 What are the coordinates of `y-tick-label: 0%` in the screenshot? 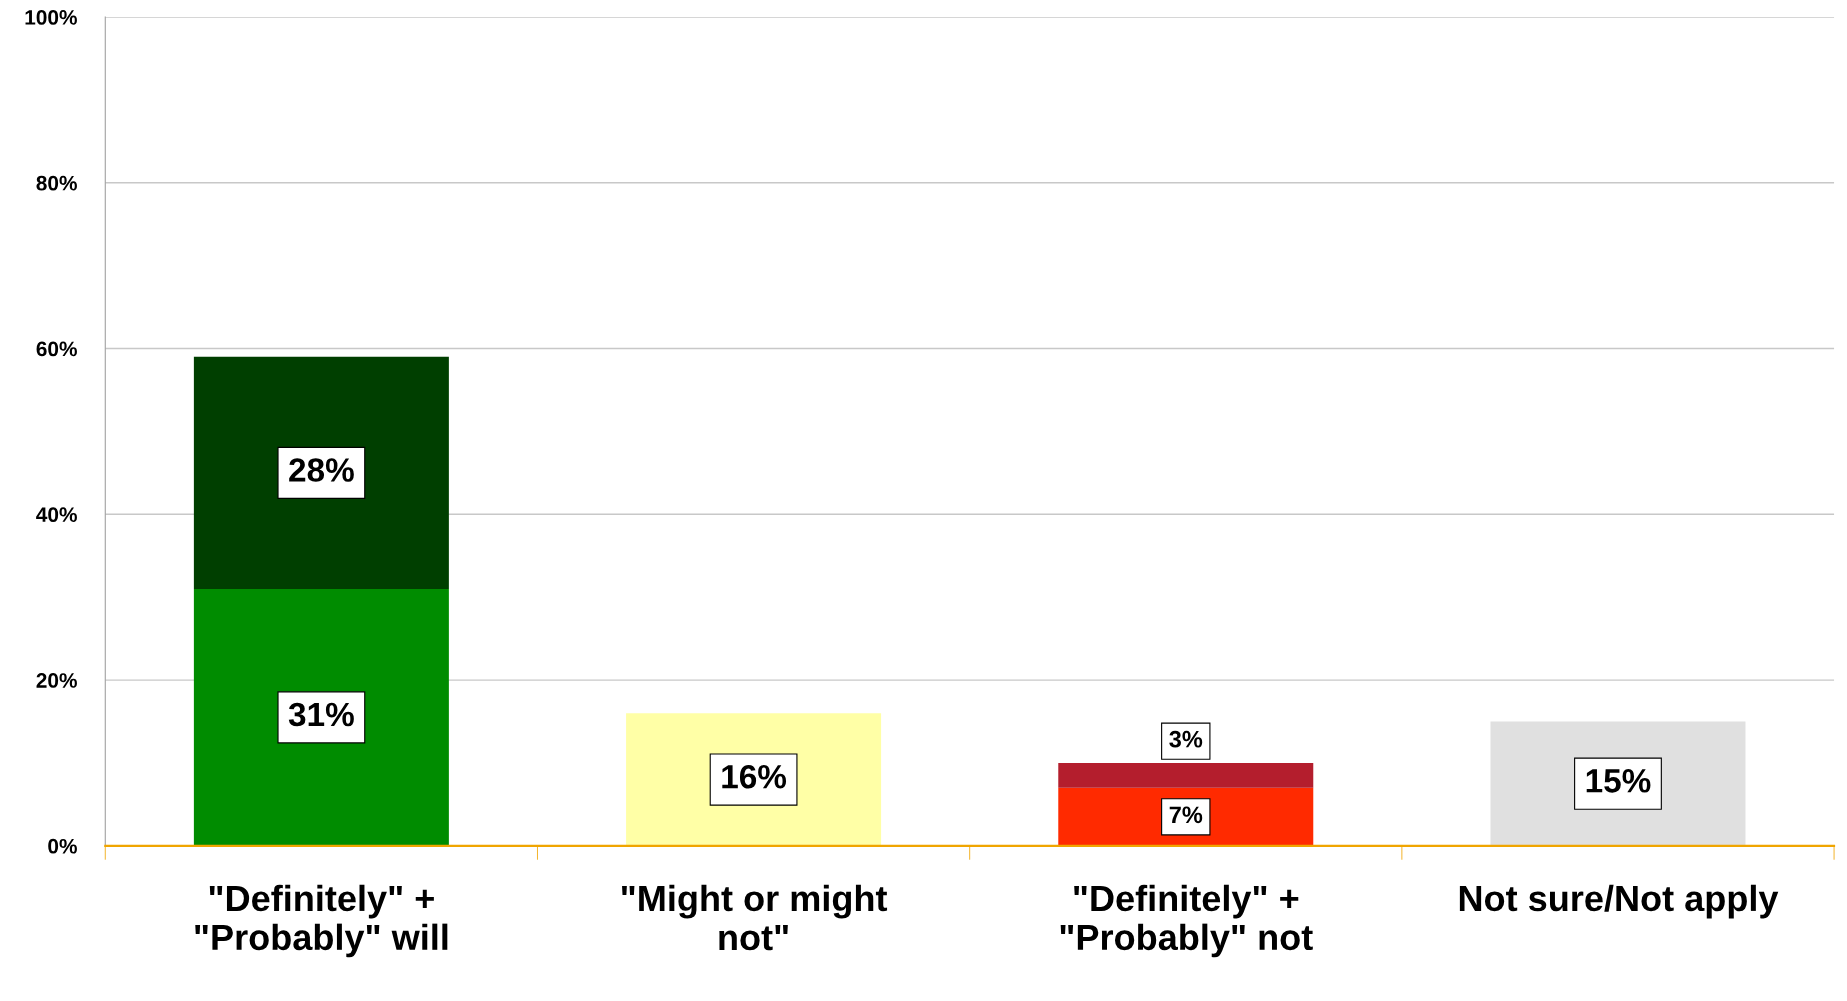 It's located at (62, 846).